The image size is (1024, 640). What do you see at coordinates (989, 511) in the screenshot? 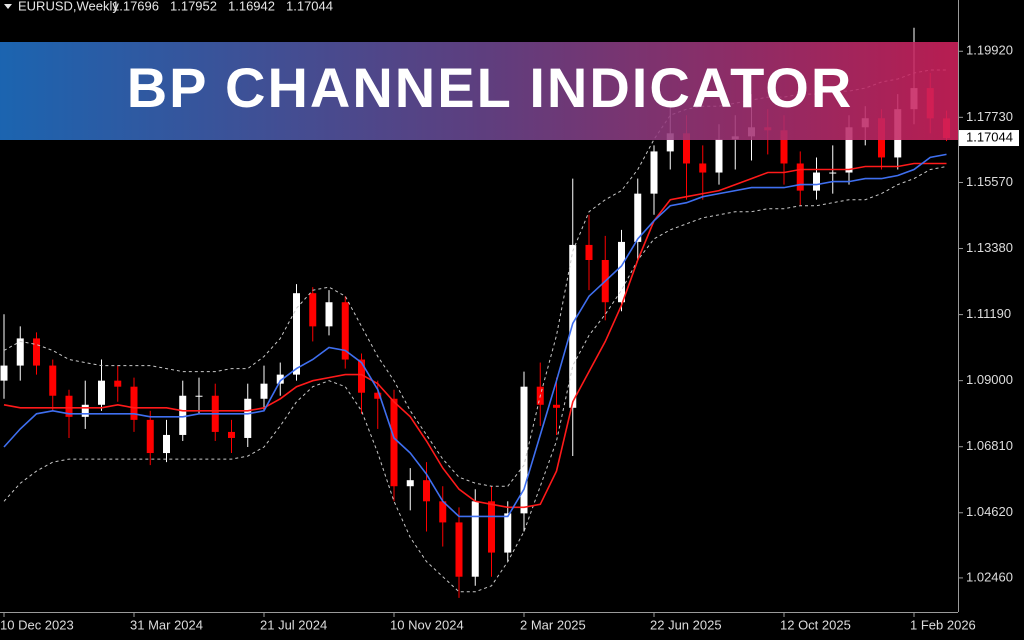
I see `y-tick-label: 1.04620` at bounding box center [989, 511].